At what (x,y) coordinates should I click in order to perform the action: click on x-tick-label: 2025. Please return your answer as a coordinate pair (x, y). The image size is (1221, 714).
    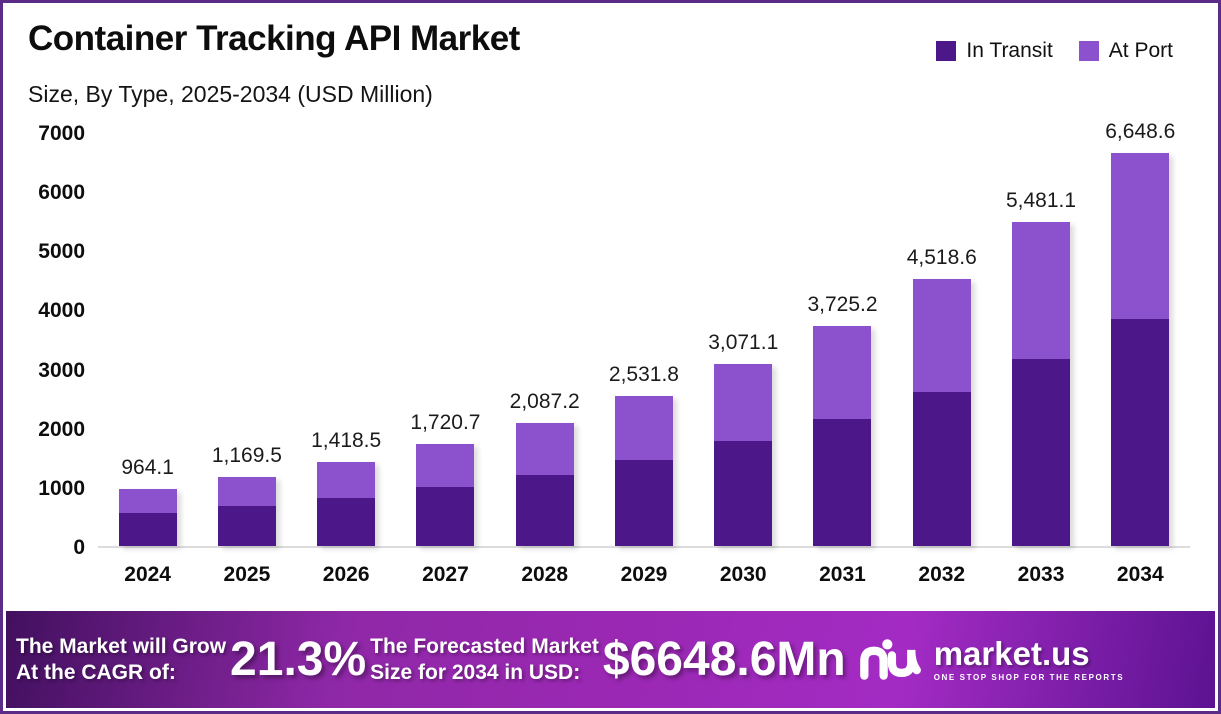
    Looking at the image, I should click on (247, 574).